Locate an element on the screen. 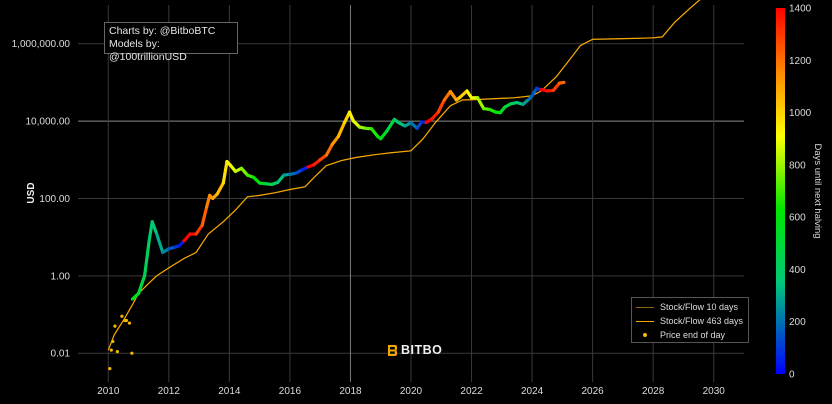  y-tick-label: 10,000.00 is located at coordinates (48, 122).